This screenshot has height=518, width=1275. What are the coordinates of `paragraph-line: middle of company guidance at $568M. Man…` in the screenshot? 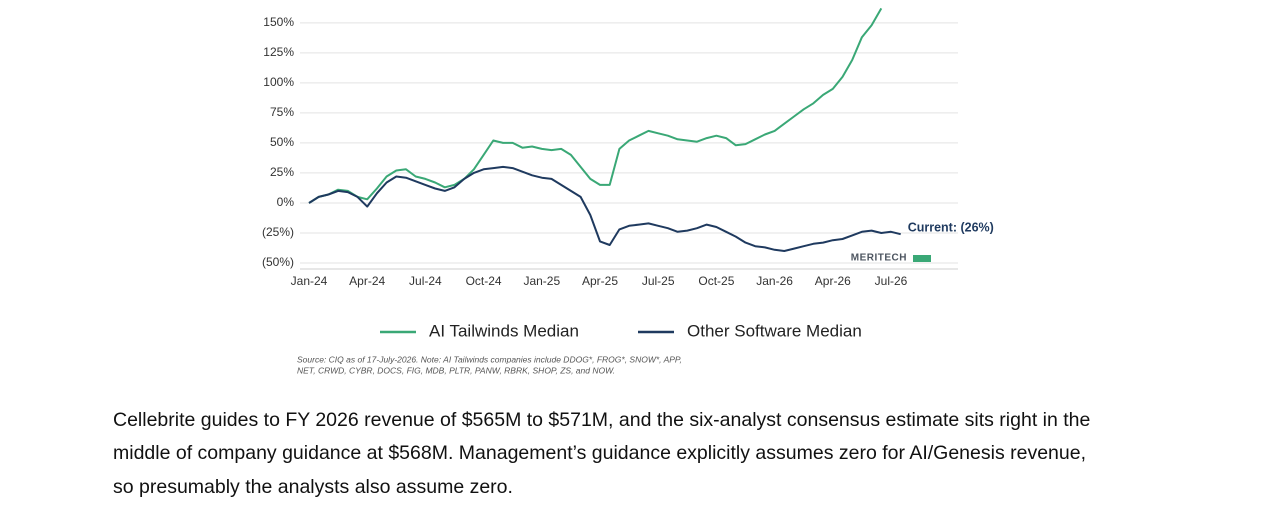 It's located at (600, 453).